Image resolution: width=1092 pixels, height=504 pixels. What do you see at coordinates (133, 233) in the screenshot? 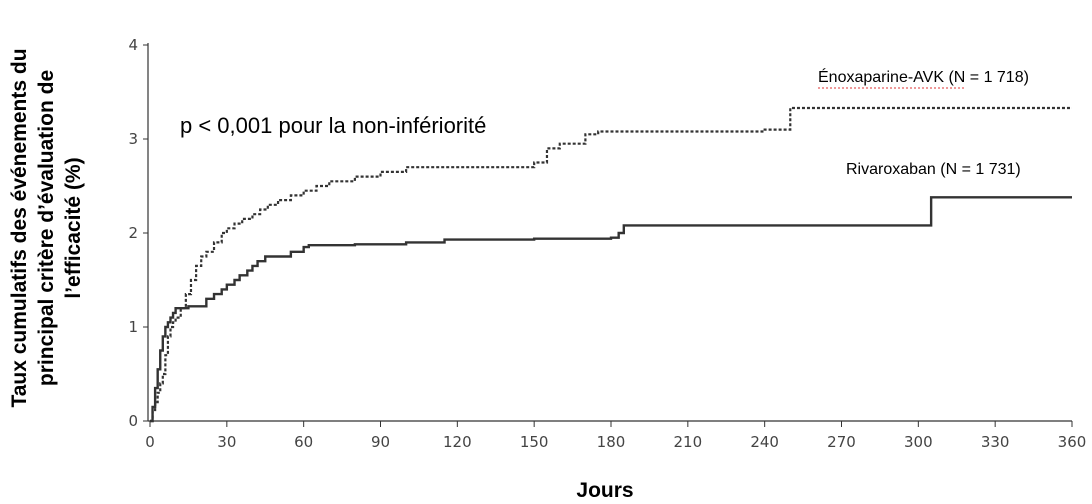
I see `y-tick-label: 2` at bounding box center [133, 233].